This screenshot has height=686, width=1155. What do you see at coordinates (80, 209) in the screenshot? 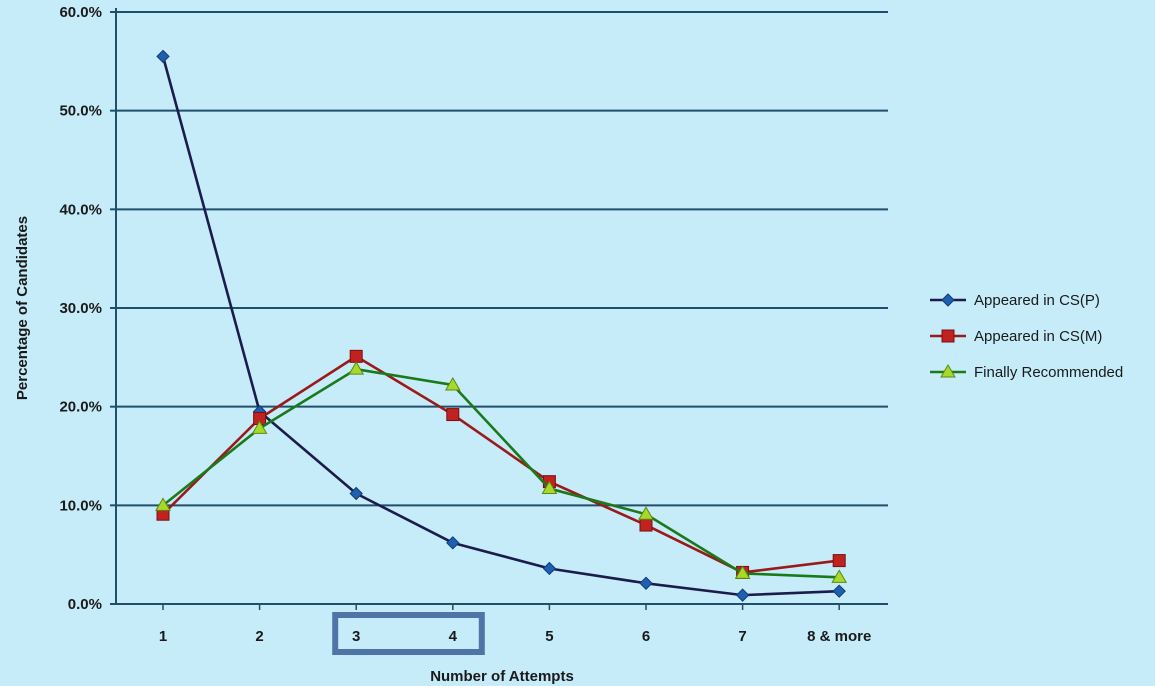
I see `y-tick-label: 40.0%` at bounding box center [80, 209].